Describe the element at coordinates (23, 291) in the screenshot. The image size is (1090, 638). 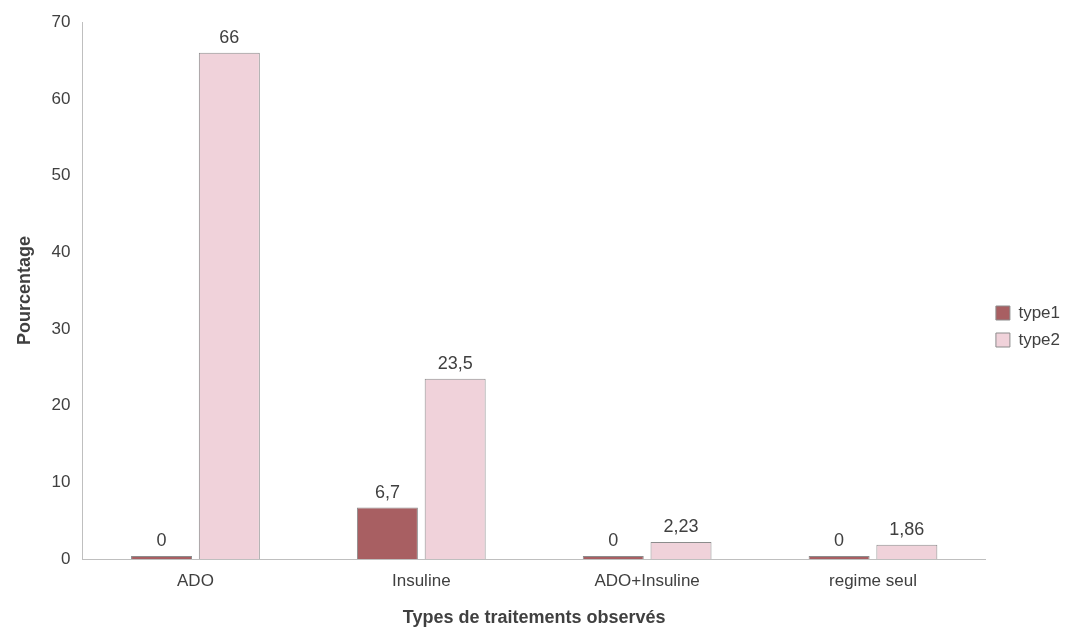
I see `y-axis-title: Pourcentage` at that location.